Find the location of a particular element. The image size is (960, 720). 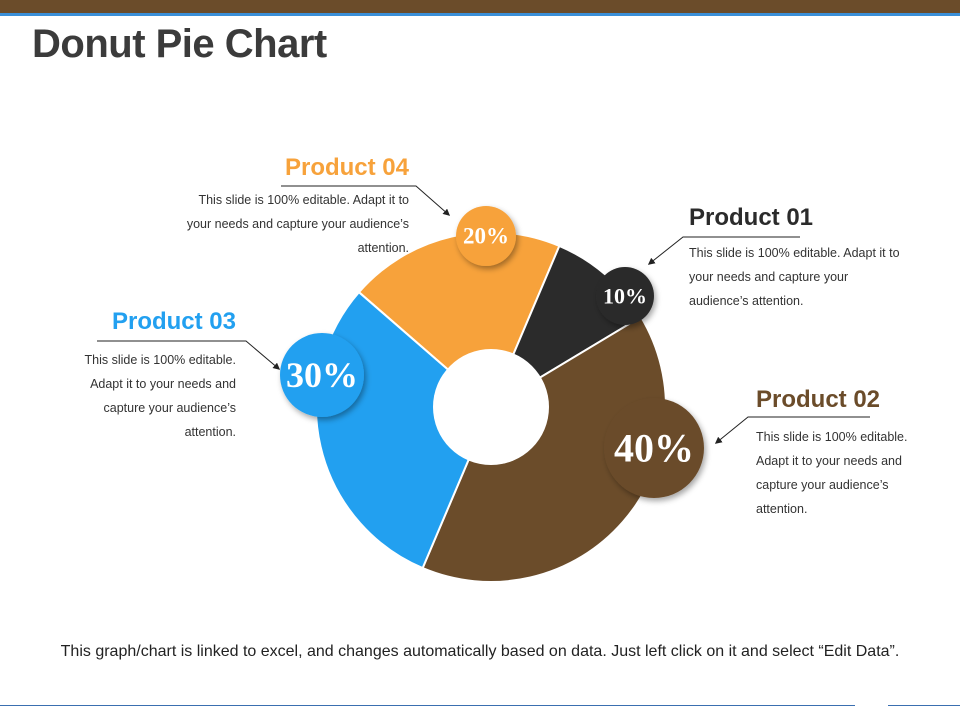

product-03-title: Product 03 is located at coordinates (173, 321).